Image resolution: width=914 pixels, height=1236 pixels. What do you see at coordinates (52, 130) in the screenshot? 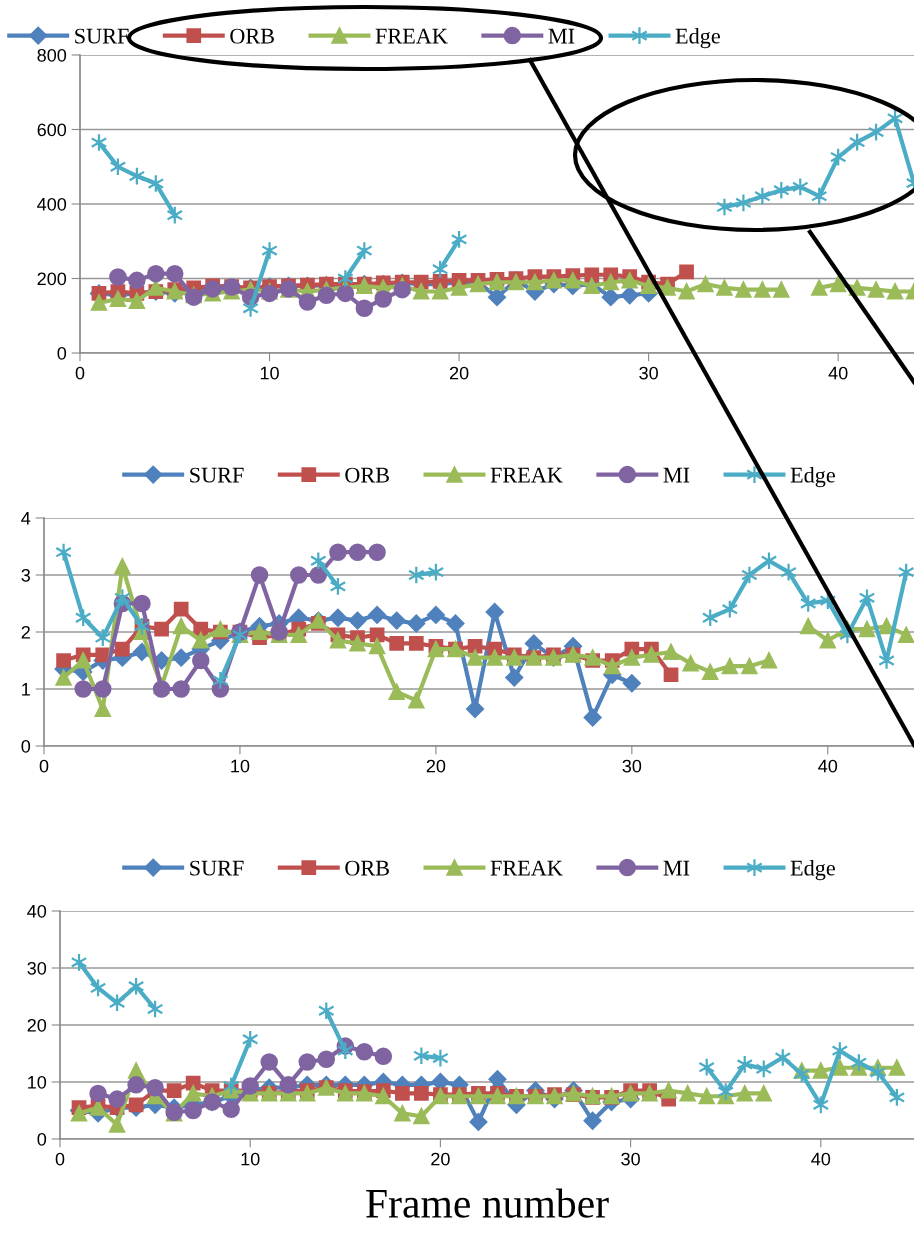
I see `y-tick-label: 600` at bounding box center [52, 130].